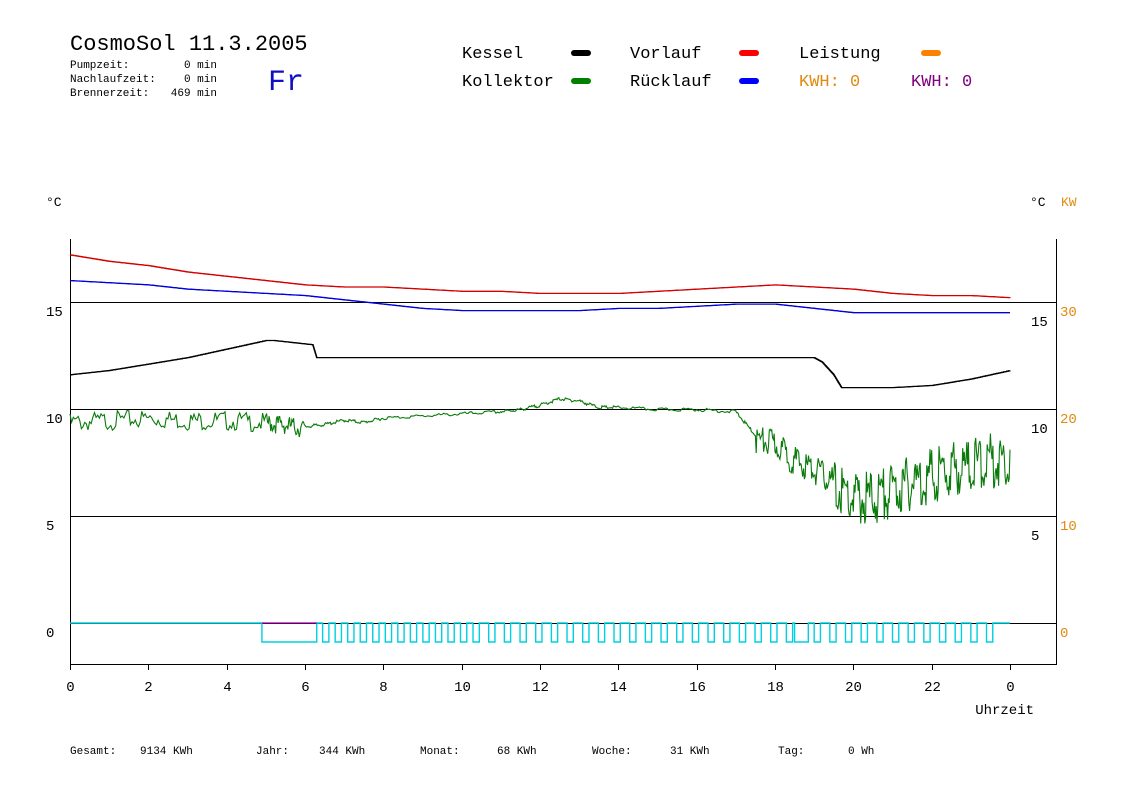 Image resolution: width=1148 pixels, height=812 pixels. Describe the element at coordinates (1039, 323) in the screenshot. I see `y-tick-right-c-15: 15` at that location.